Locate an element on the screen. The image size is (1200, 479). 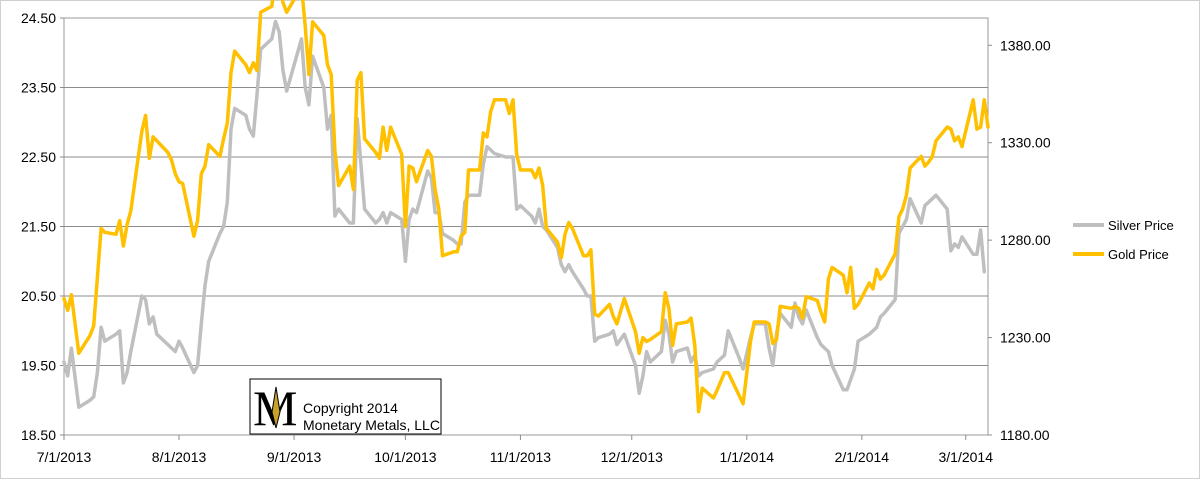
x-tick-label: 12/1/2013 is located at coordinates (632, 457).